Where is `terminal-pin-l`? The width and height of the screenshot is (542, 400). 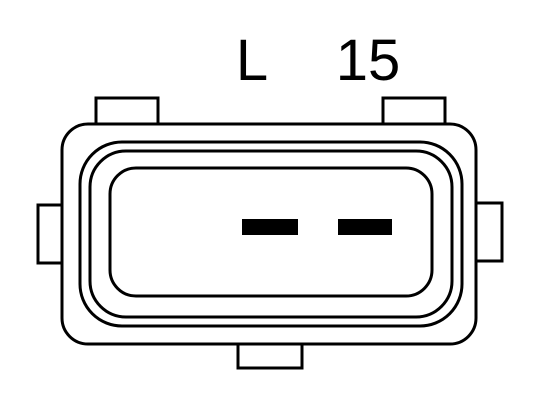
terminal-pin-l is located at coordinates (270, 227).